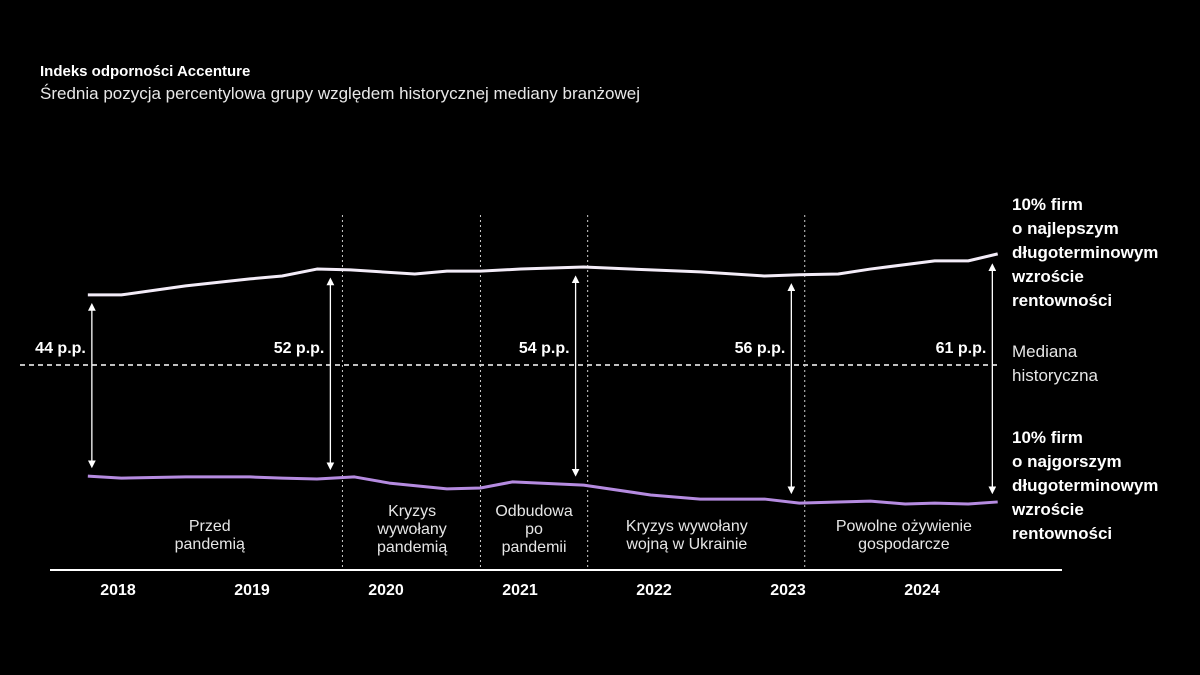 This screenshot has height=675, width=1200. Describe the element at coordinates (209, 535) in the screenshot. I see `period-label: Przed pandemią` at that location.